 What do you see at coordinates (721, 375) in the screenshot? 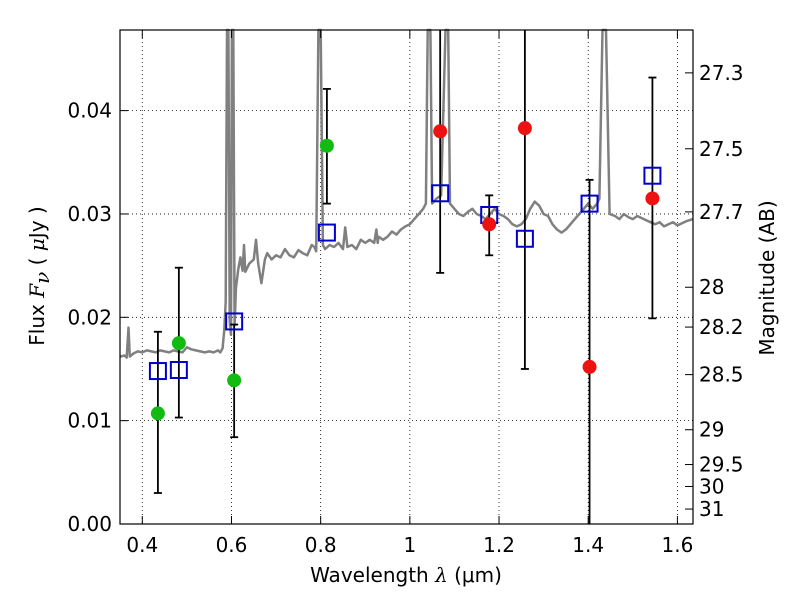
I see `mag-tick-label: 28.5` at bounding box center [721, 375].